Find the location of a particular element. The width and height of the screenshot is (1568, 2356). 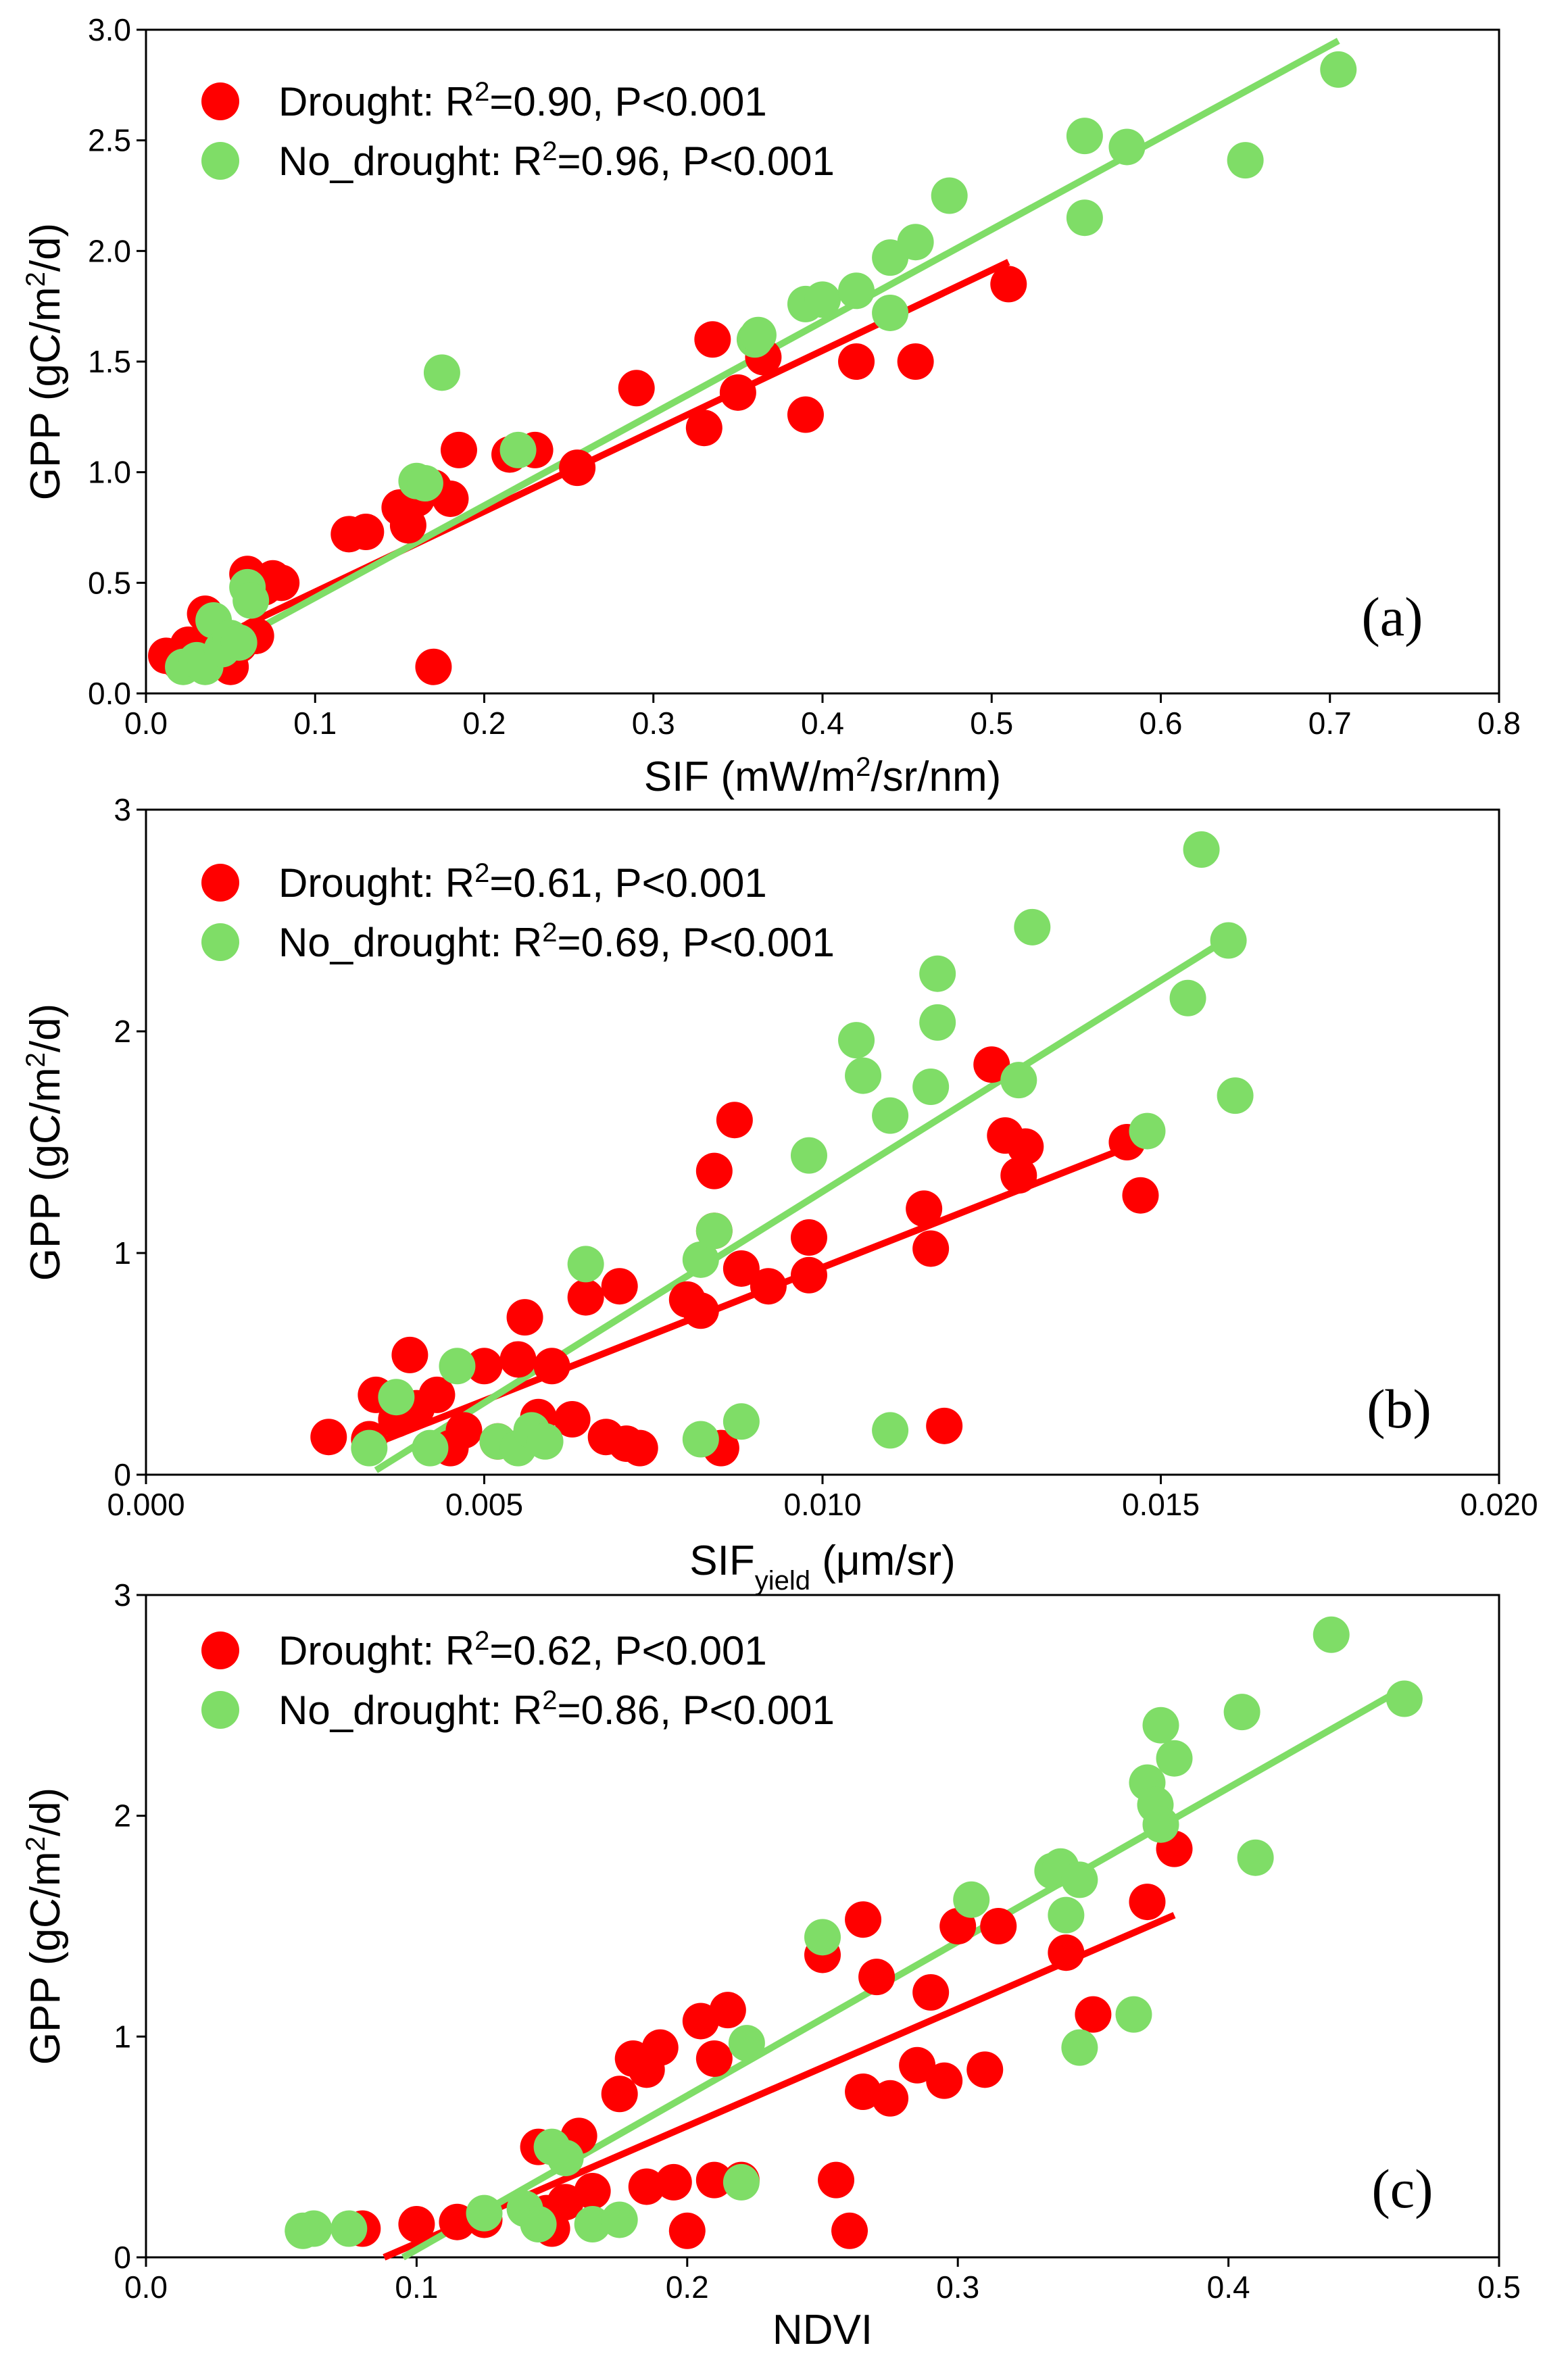

x-tick-label: 0.7 is located at coordinates (1330, 723).